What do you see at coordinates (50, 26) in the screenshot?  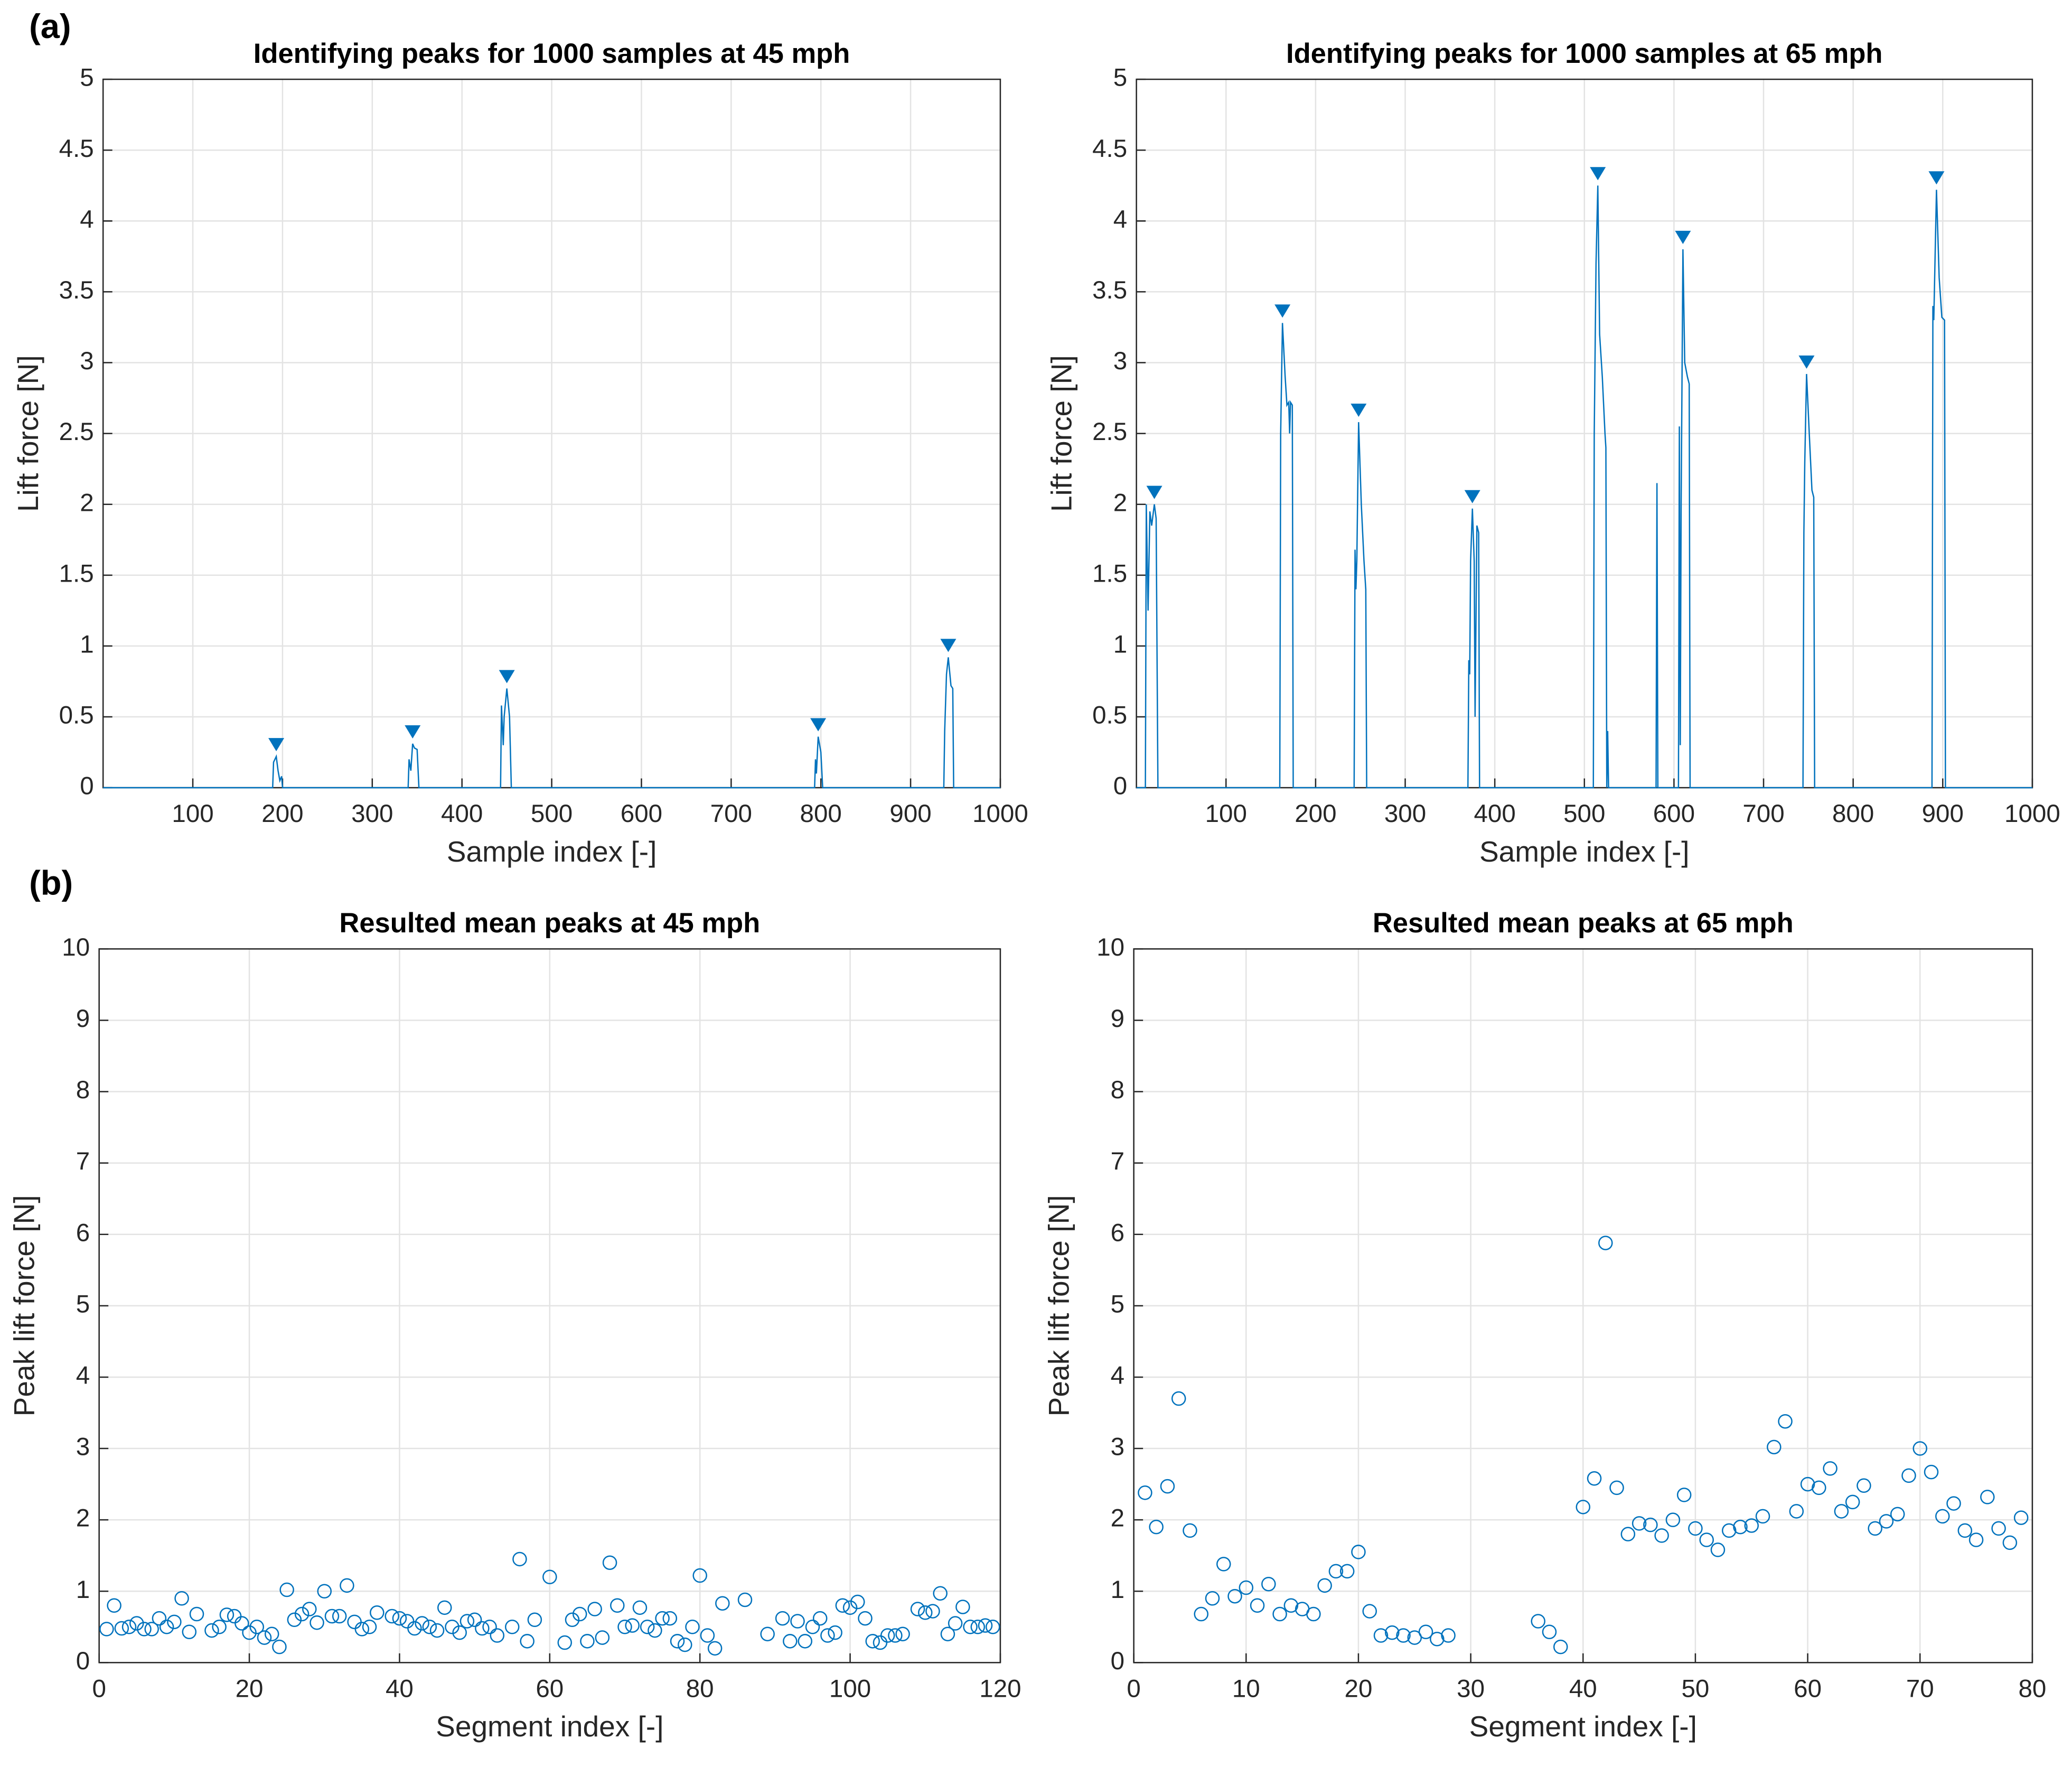 I see `panel-label: (a)` at bounding box center [50, 26].